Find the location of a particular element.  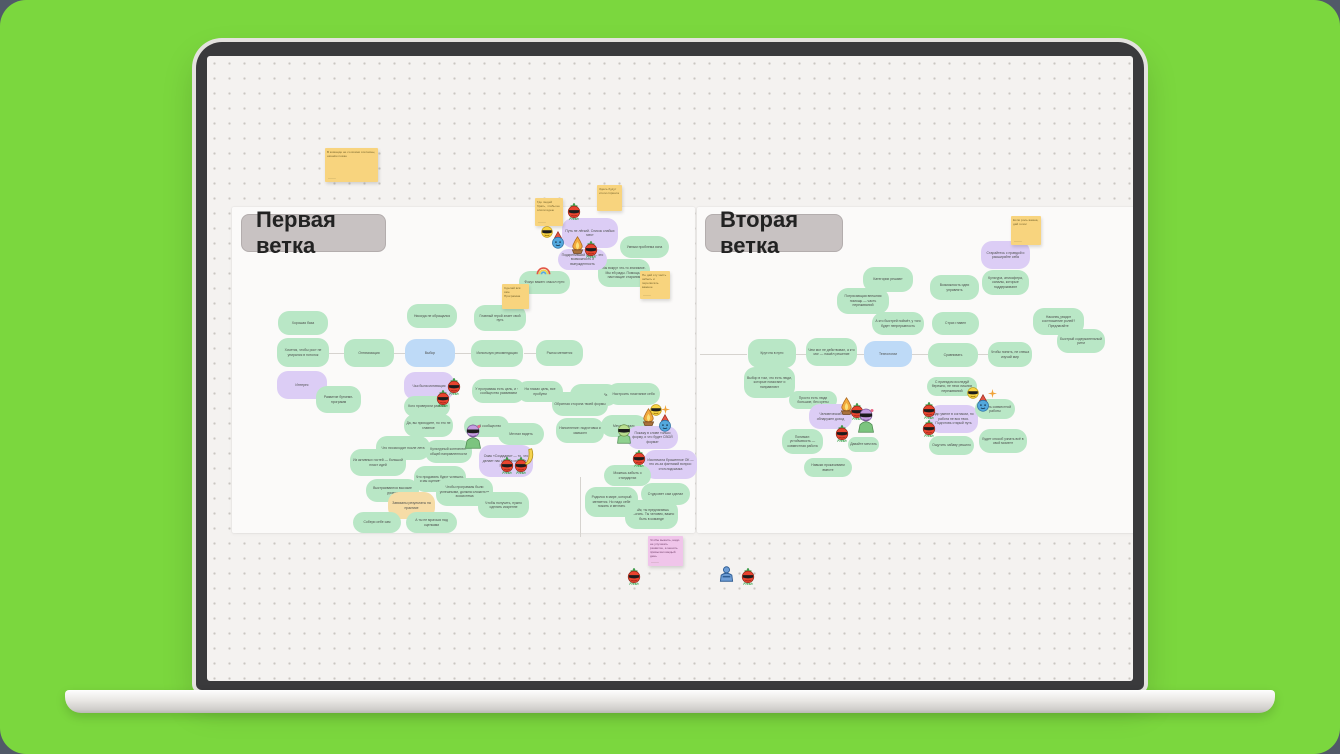

note-text: Радость совместной работы is located at coordinates (995, 408).